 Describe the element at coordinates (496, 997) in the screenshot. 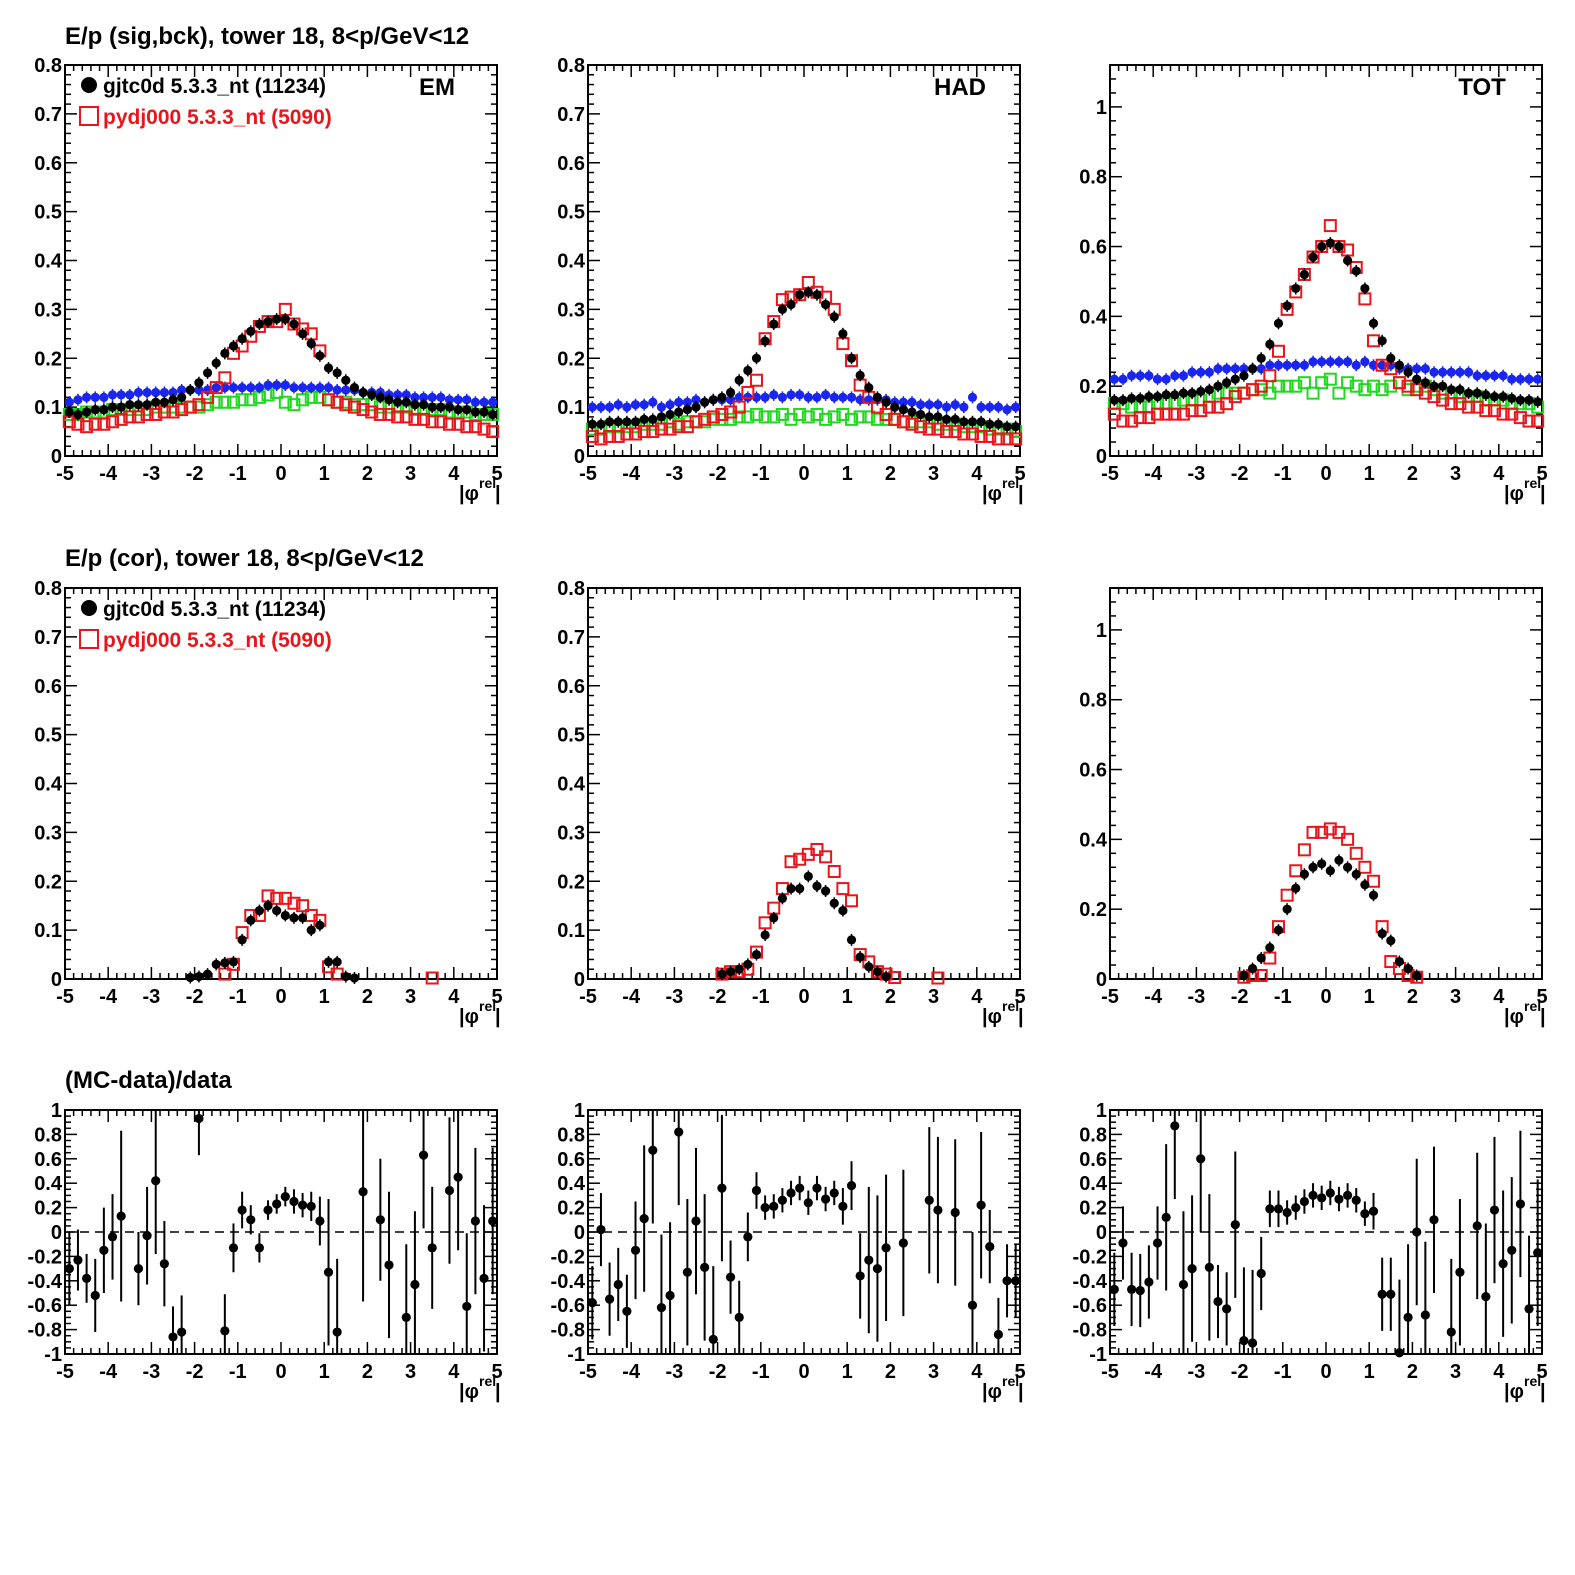

I see `x-tick-label: 5` at that location.